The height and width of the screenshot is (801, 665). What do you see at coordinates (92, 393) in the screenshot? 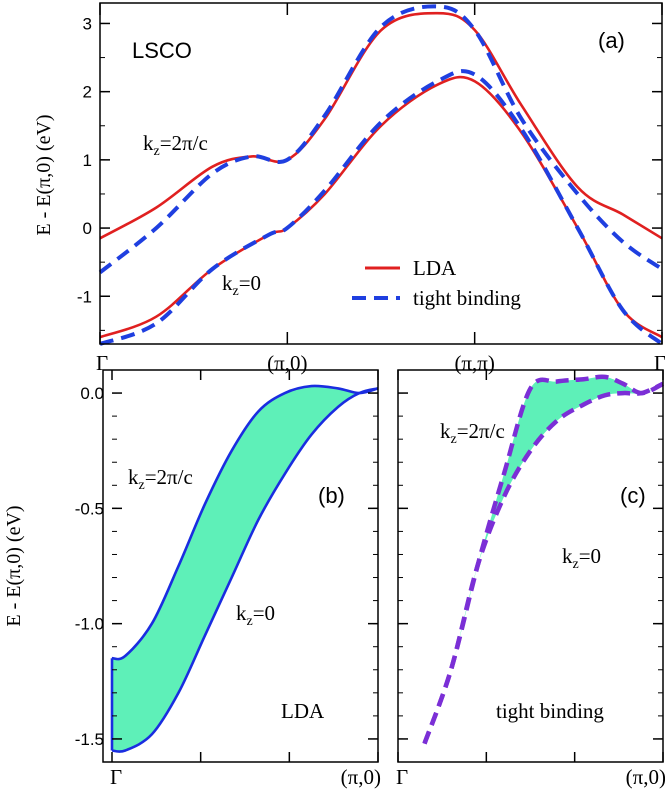
I see `panel-b-y-label: 0.0` at bounding box center [92, 393].